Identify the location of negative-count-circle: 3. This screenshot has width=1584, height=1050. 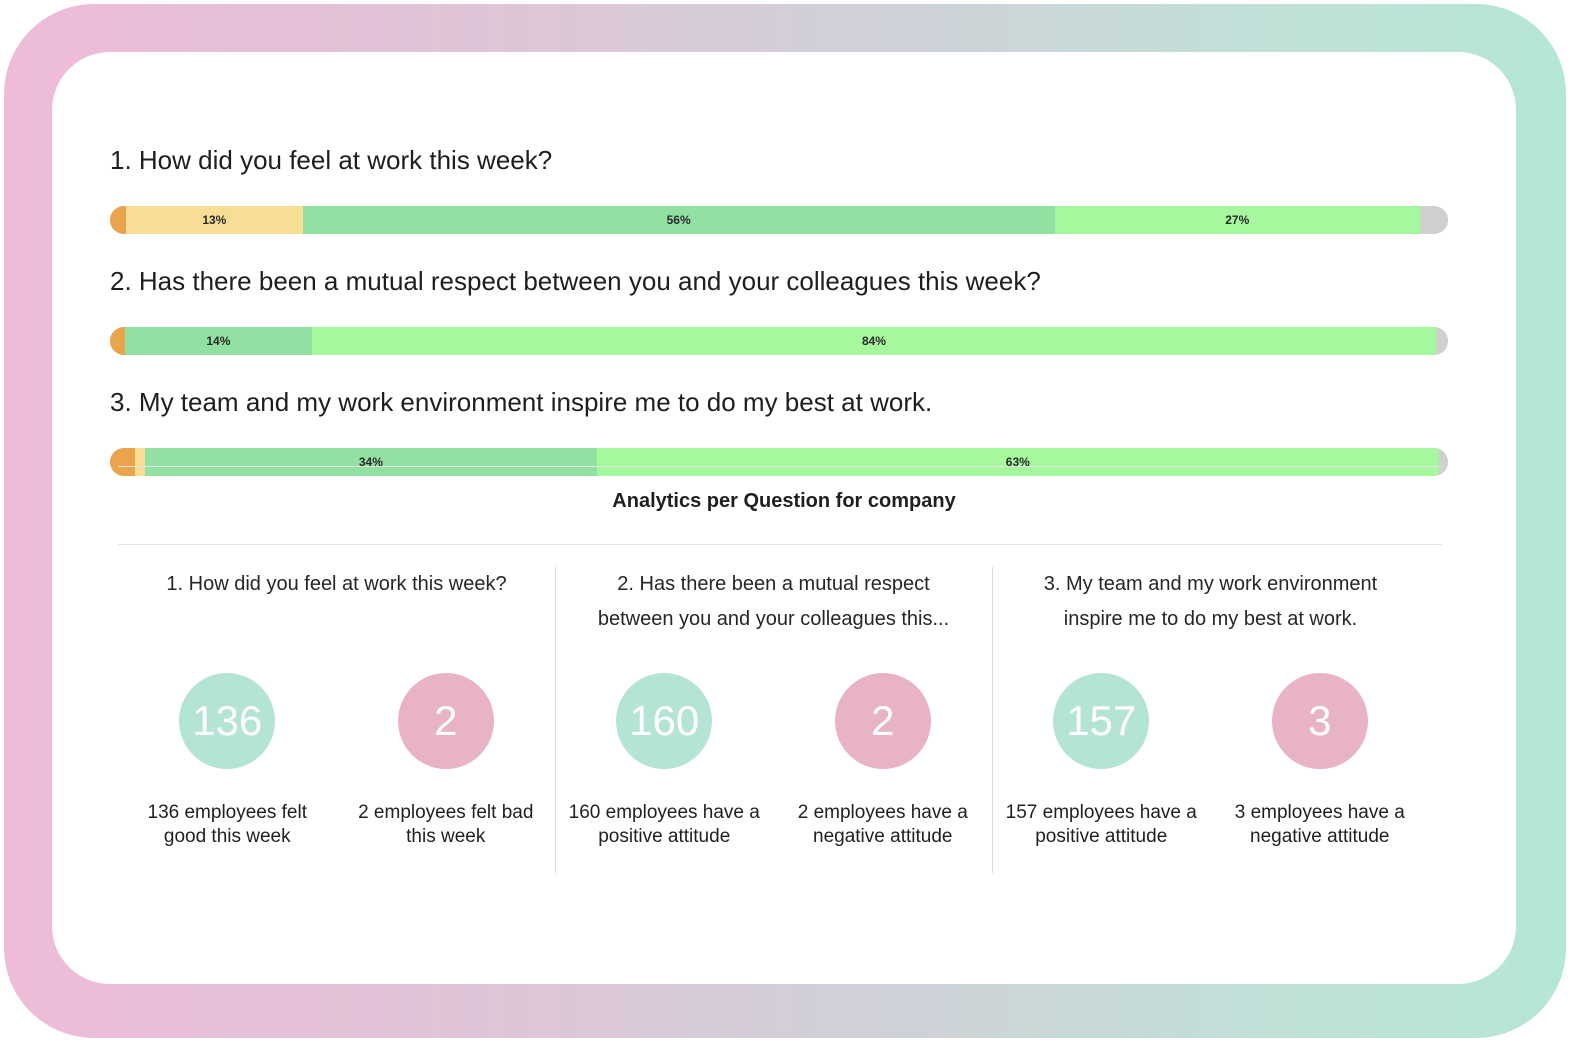
(1319, 721).